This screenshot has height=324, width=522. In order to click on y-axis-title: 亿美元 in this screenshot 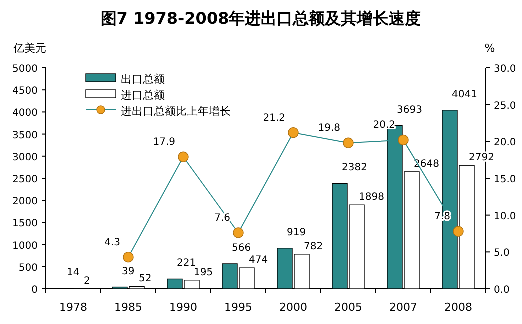, I will do `click(29, 48)`.